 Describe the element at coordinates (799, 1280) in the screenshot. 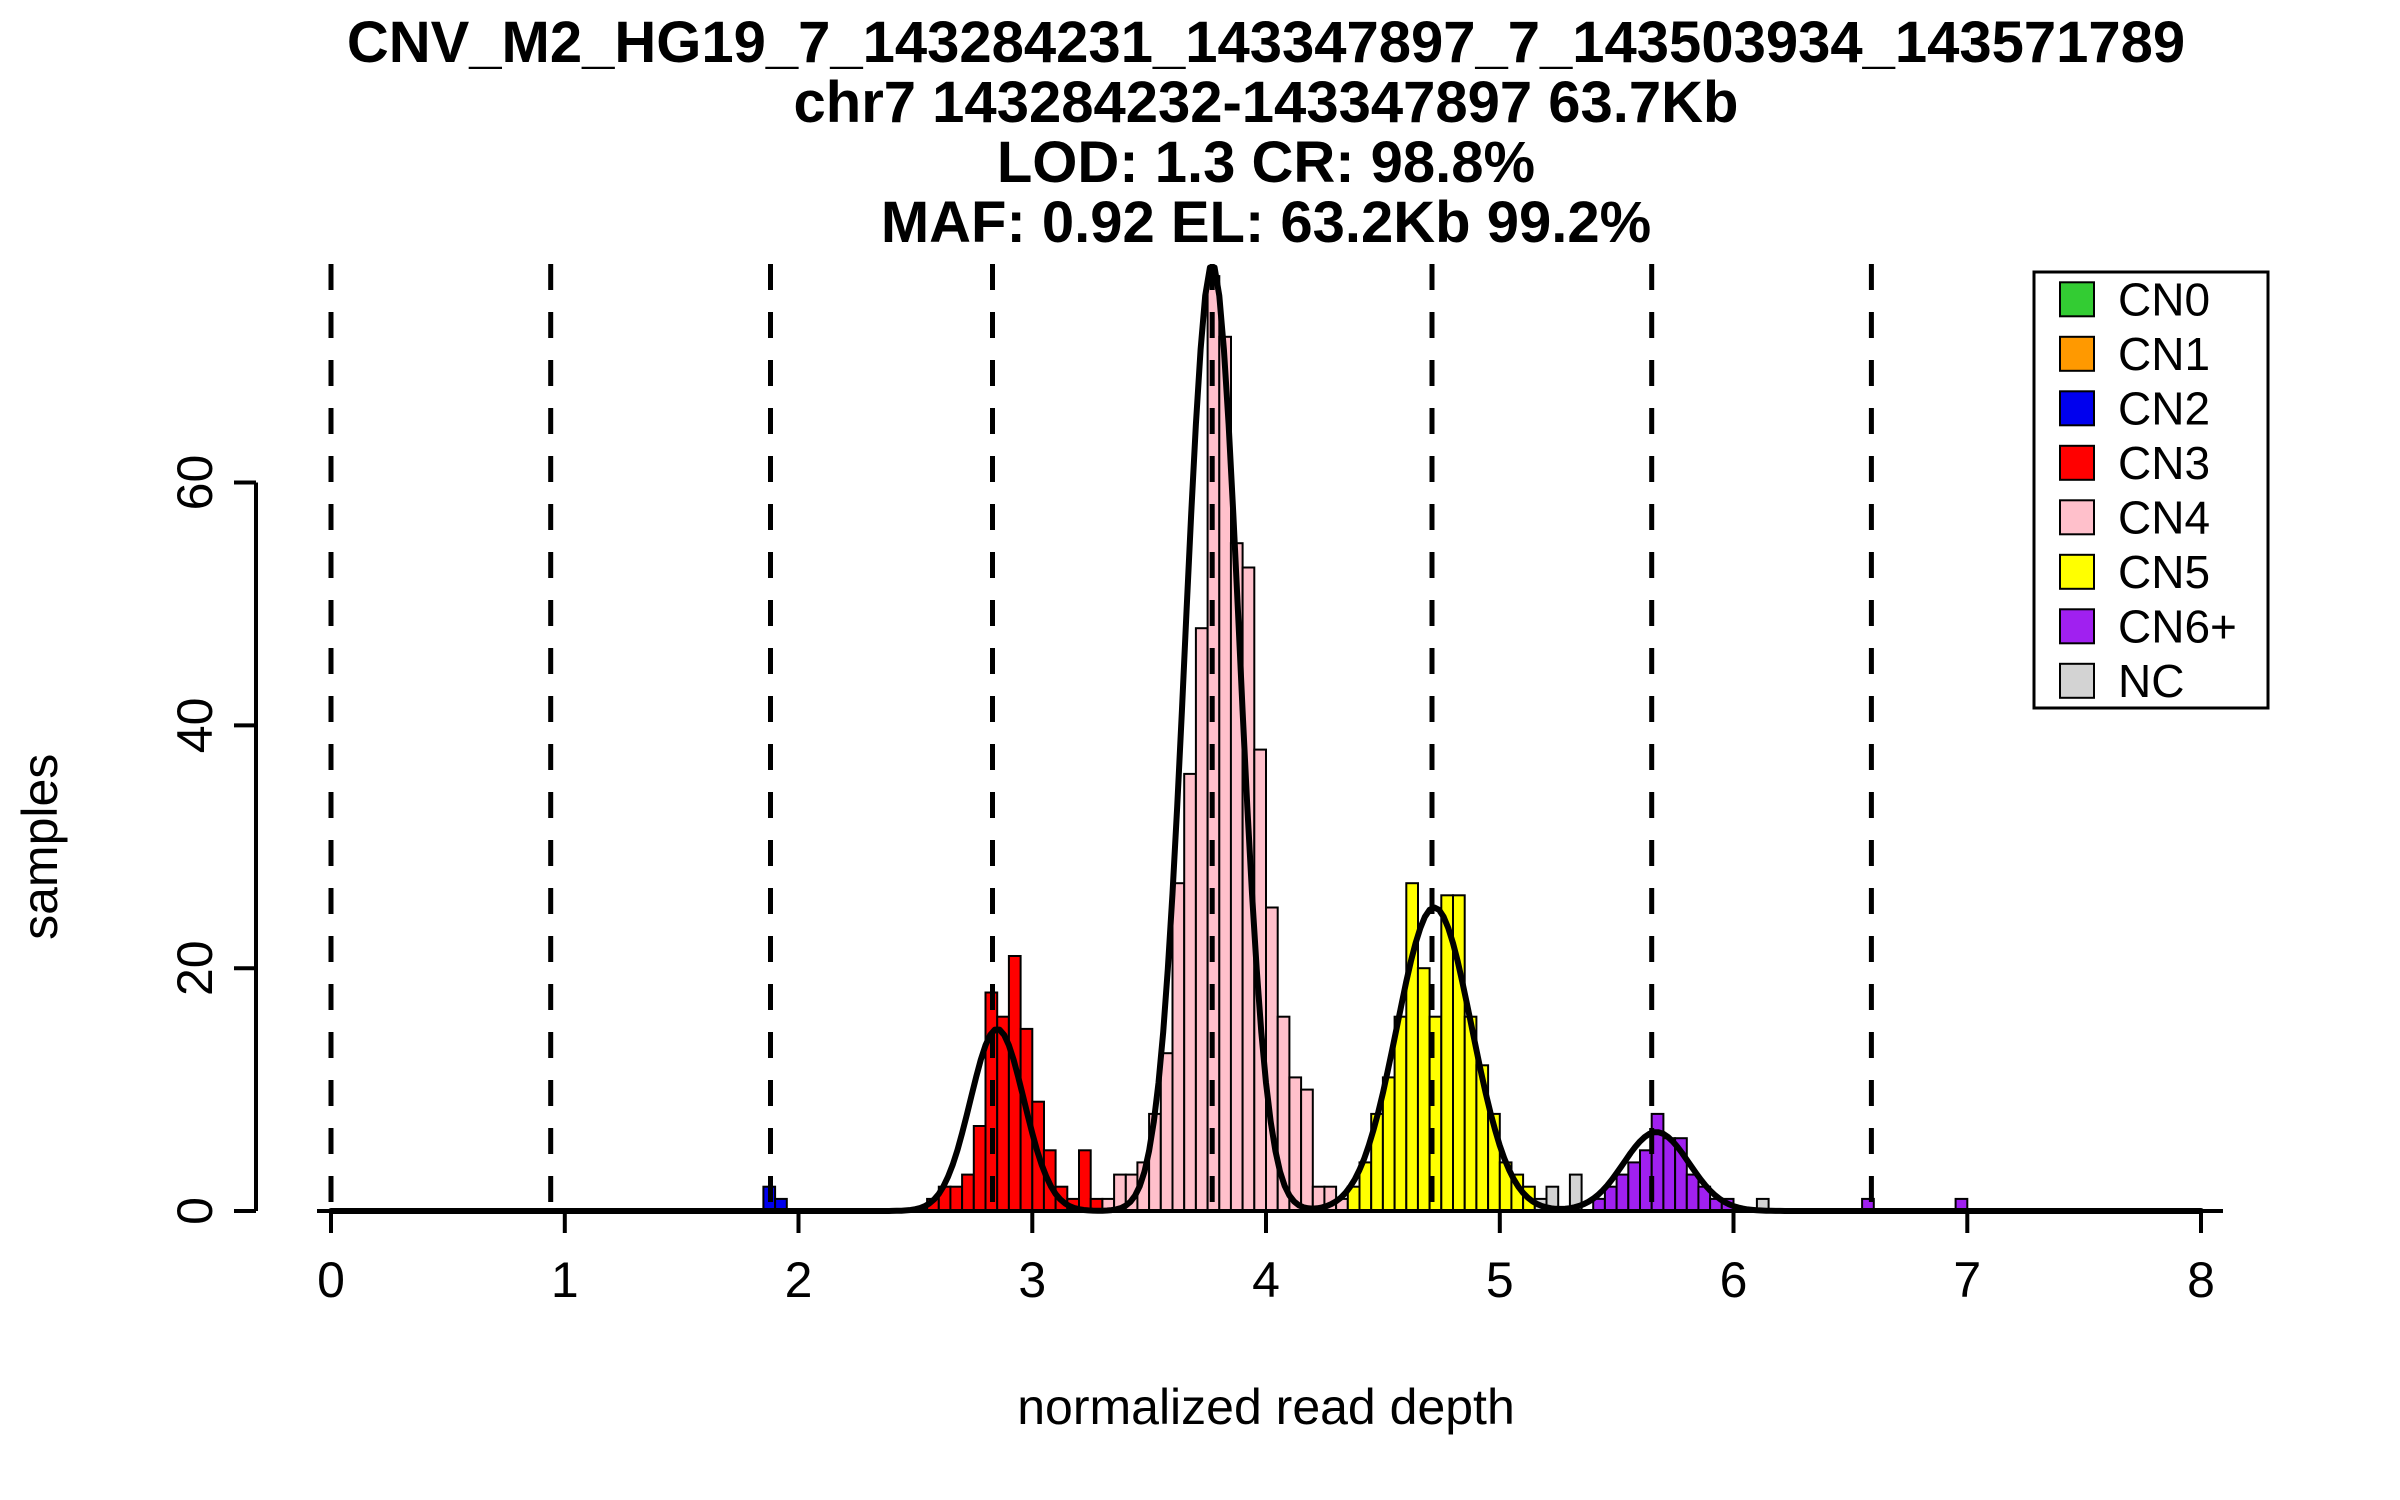

I see `x-tick-label: 2` at that location.